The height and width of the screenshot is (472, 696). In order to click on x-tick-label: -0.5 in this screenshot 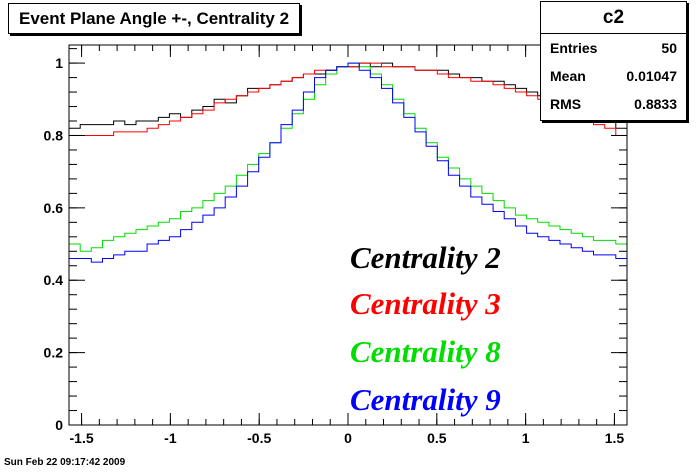, I will do `click(259, 438)`.